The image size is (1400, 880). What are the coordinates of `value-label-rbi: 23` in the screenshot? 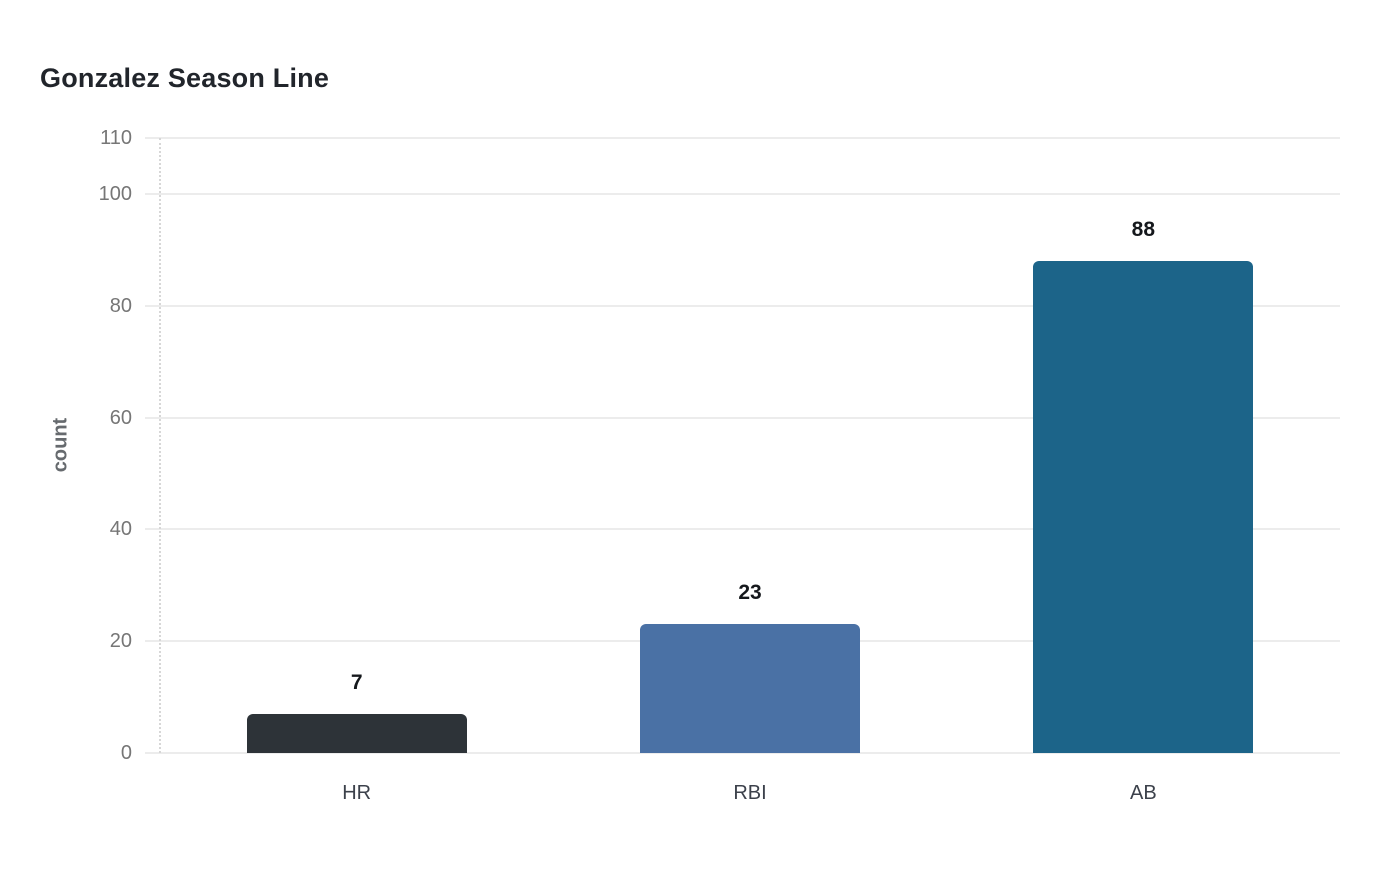 It's located at (750, 593).